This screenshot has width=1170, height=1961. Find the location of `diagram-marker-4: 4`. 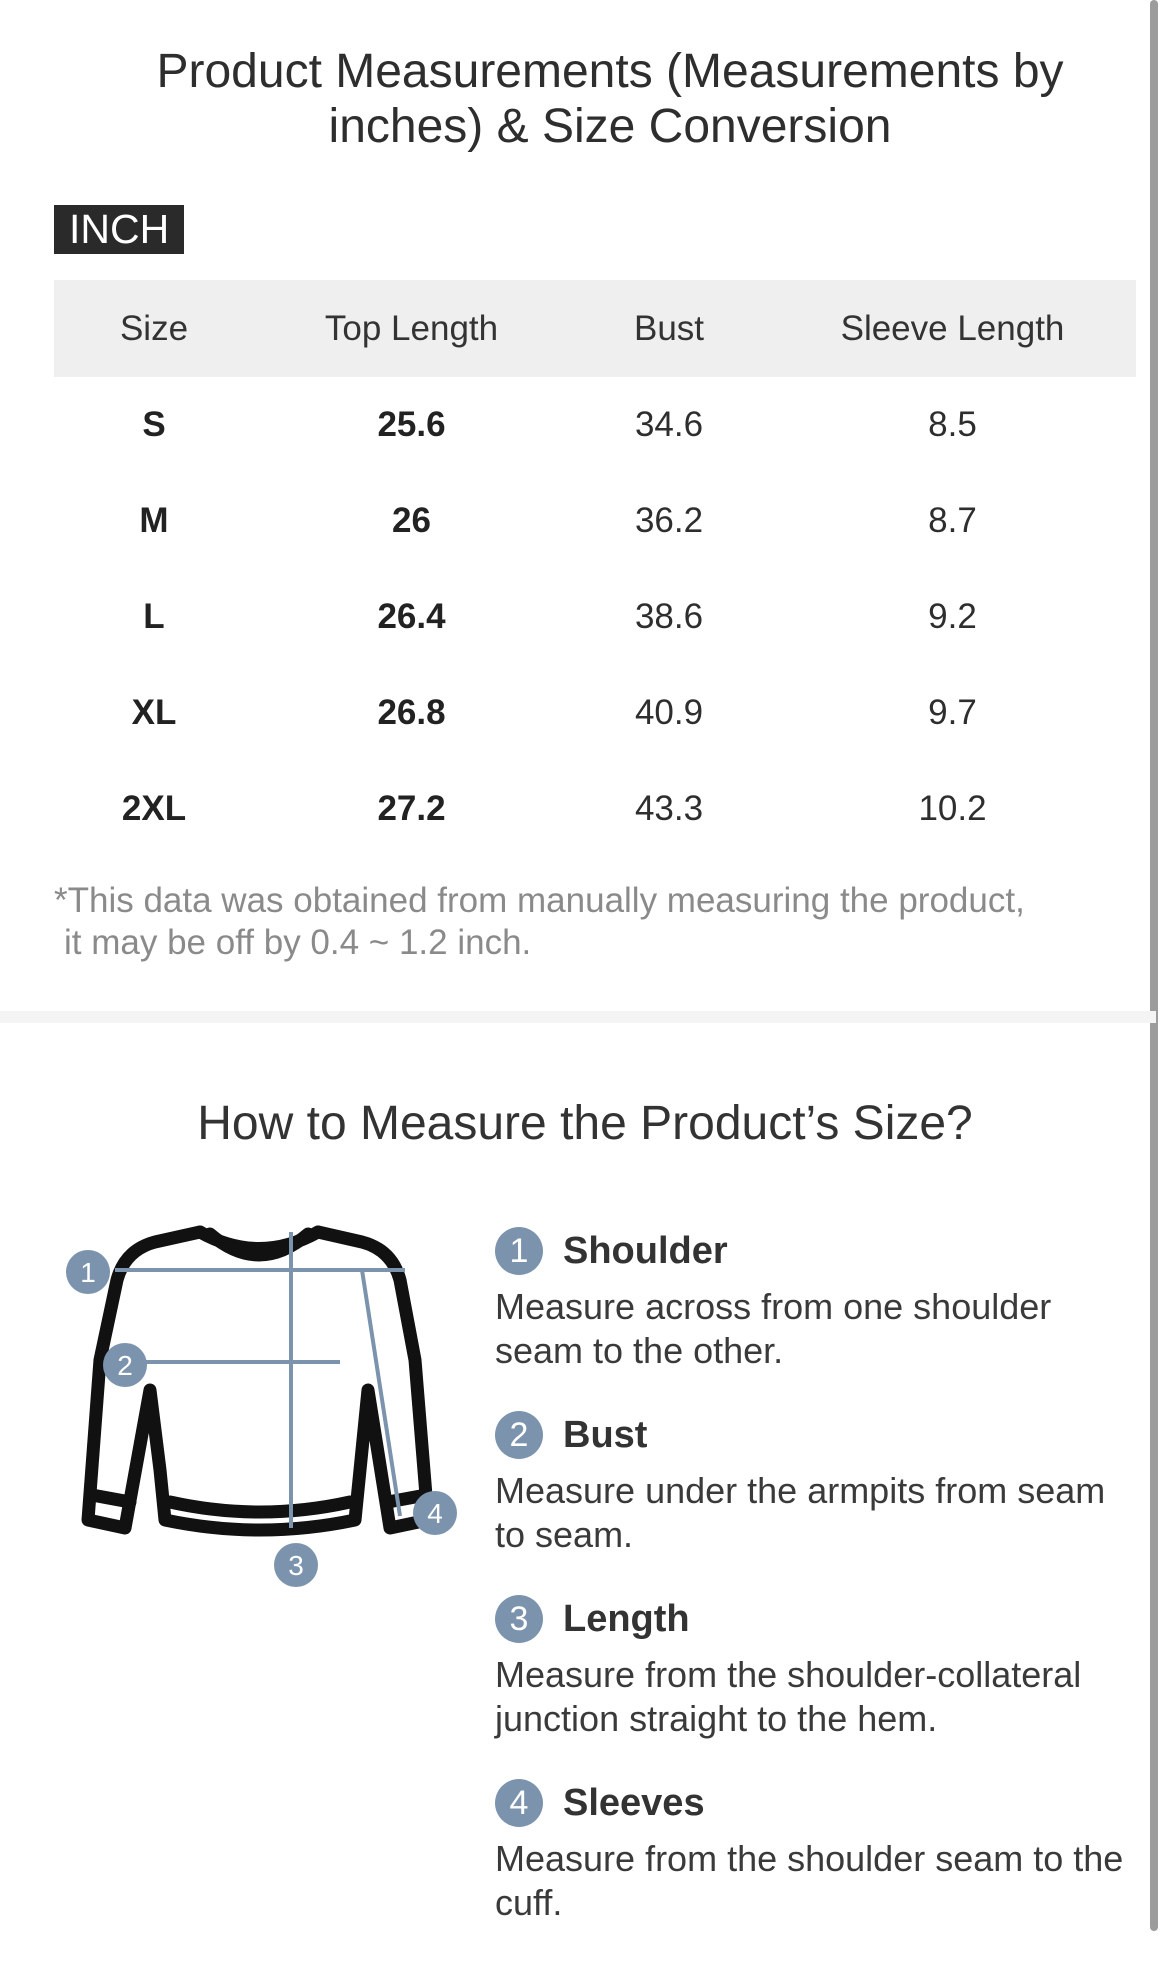

diagram-marker-4: 4 is located at coordinates (435, 1513).